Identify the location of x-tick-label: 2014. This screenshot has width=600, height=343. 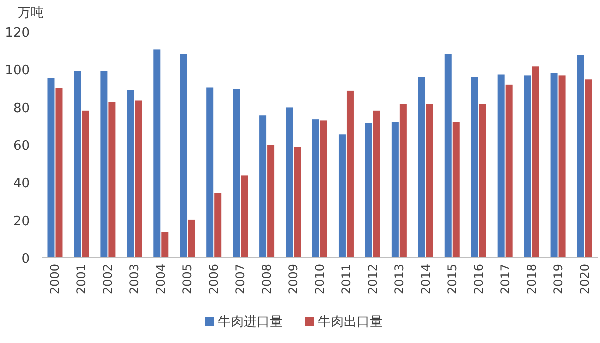
(425, 279).